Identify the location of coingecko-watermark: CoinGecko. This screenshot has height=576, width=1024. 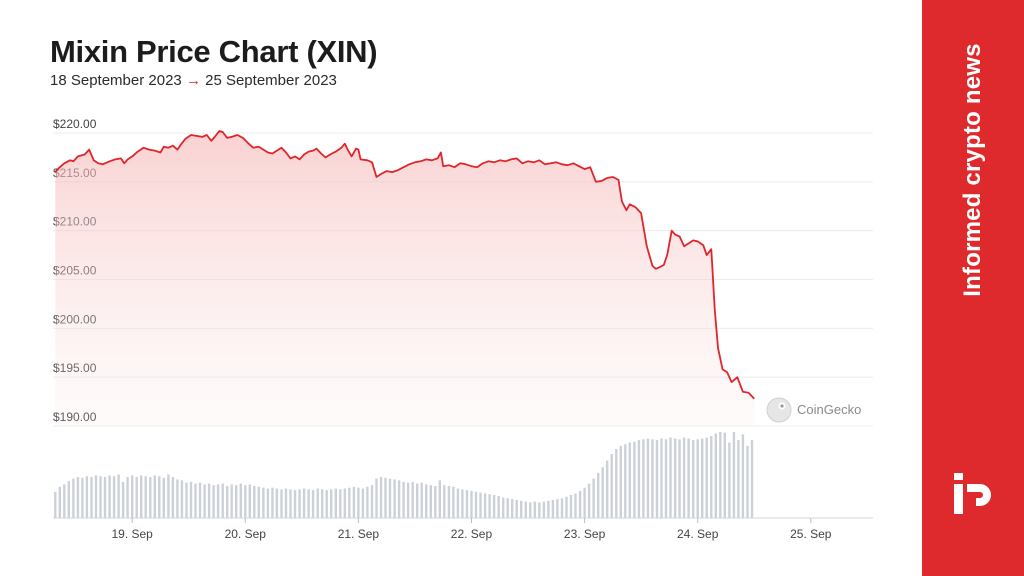
(813, 410).